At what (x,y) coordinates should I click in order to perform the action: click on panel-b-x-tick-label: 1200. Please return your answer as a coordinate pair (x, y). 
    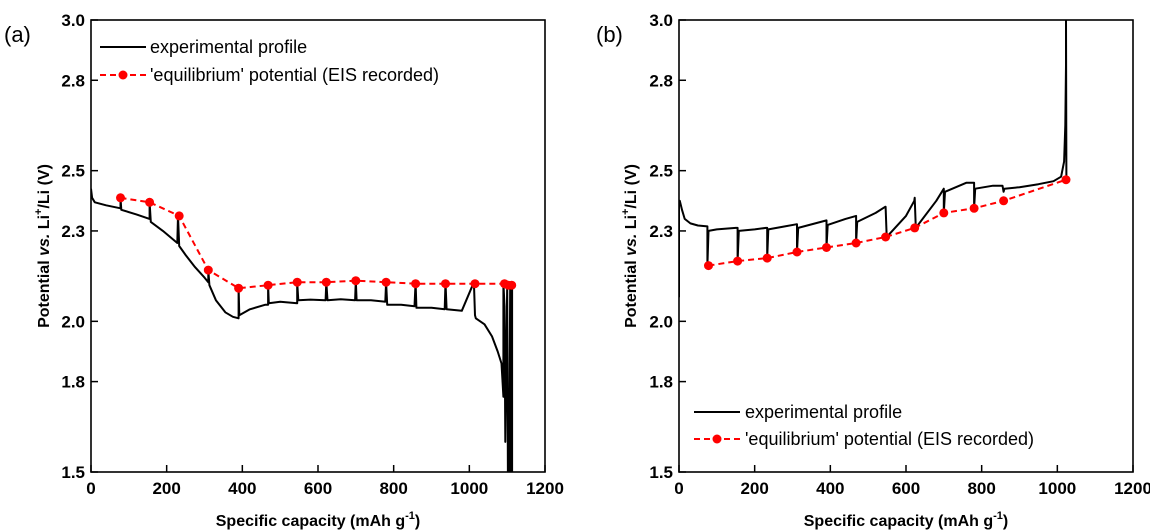
    Looking at the image, I should click on (1132, 488).